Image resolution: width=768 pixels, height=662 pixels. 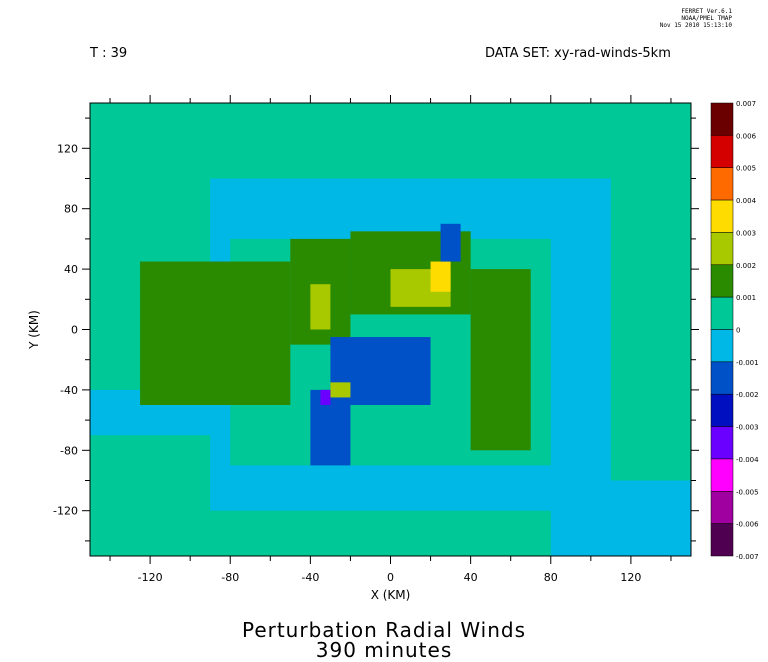 I want to click on colorbar-label: 0.007, so click(x=746, y=104).